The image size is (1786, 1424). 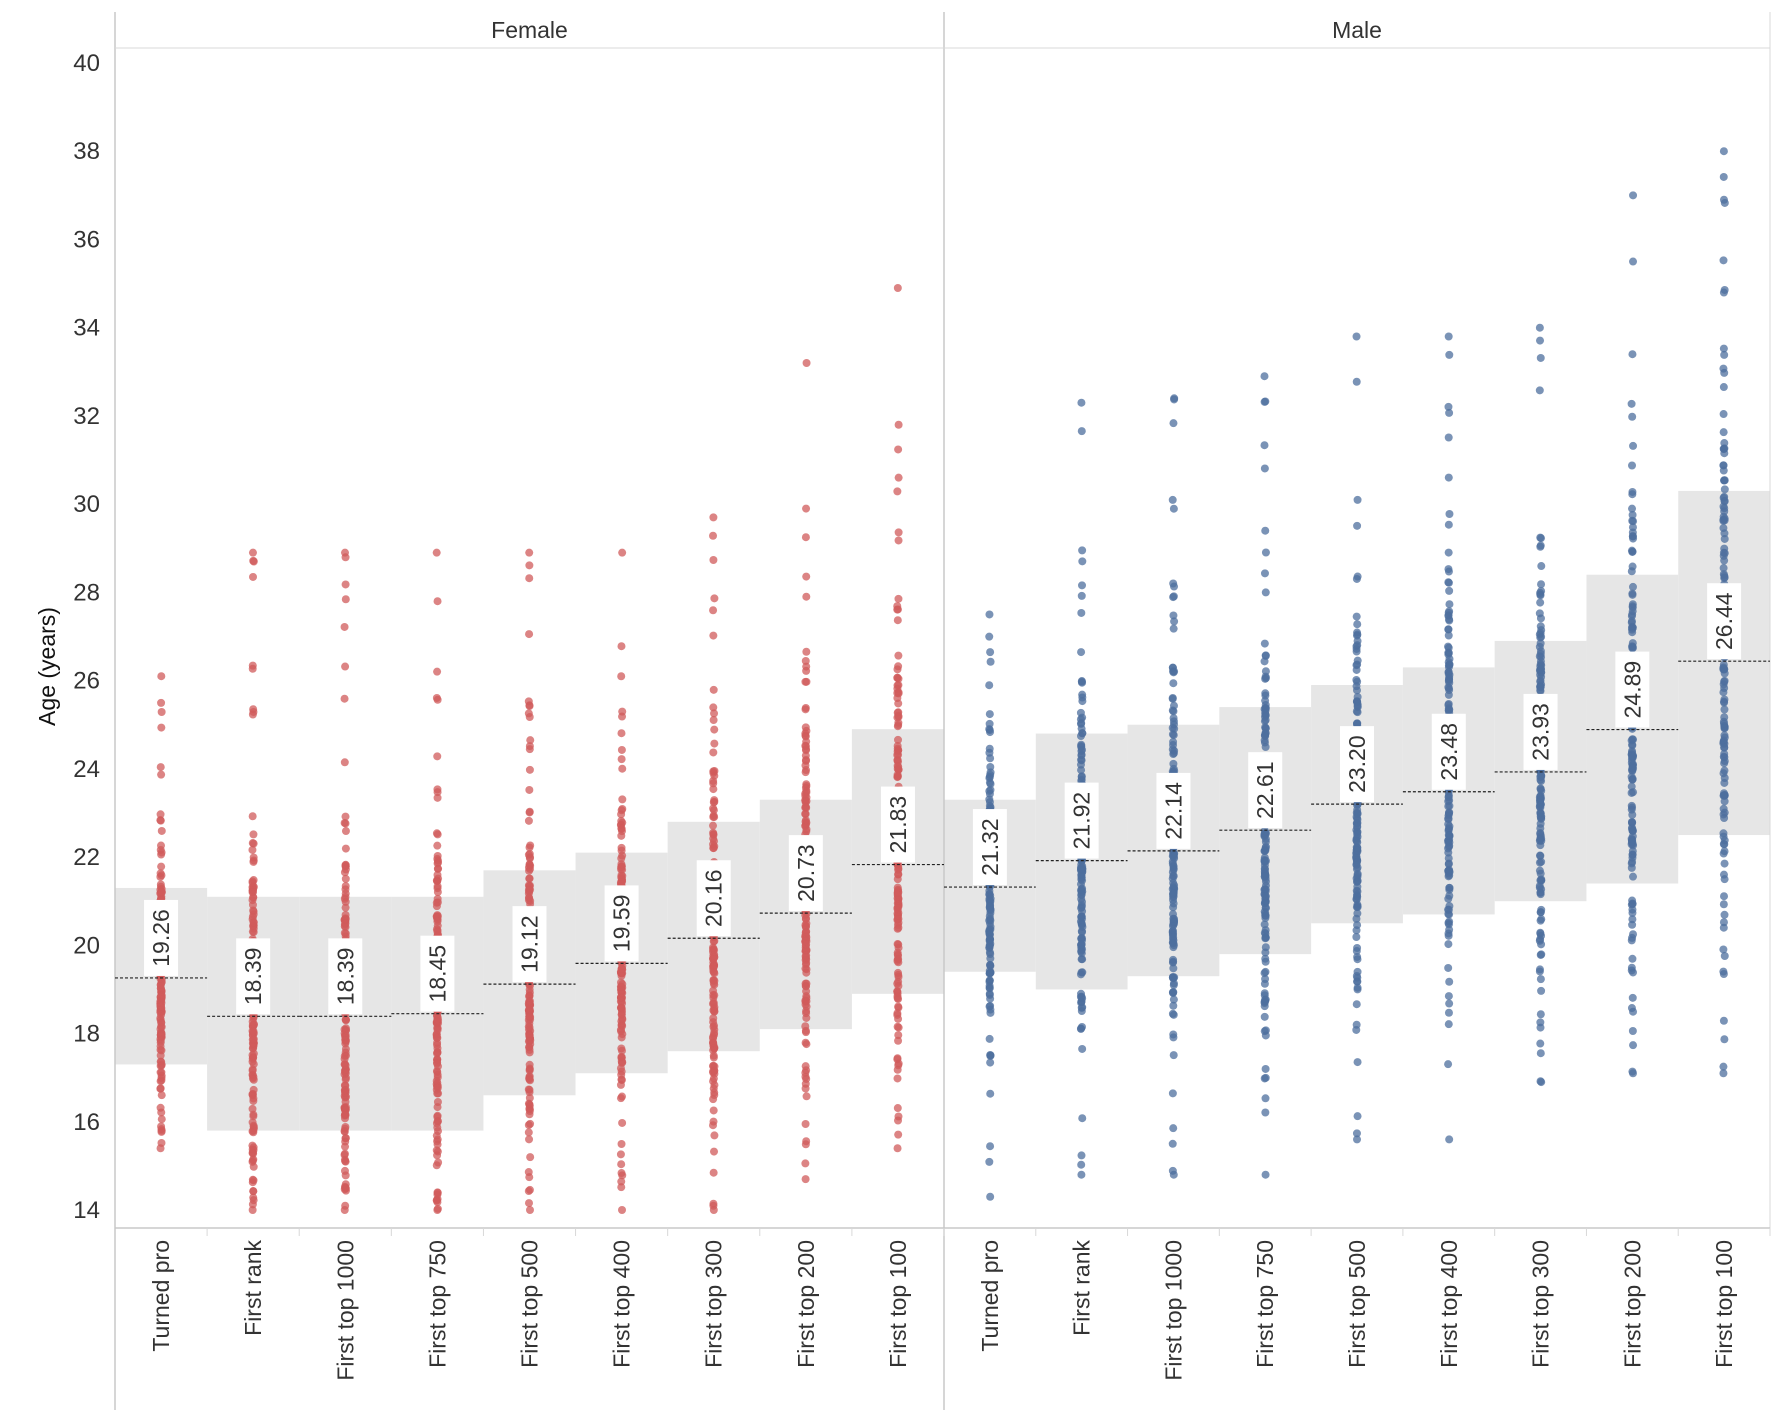 What do you see at coordinates (47, 666) in the screenshot?
I see `y-axis-label: Age (years)` at bounding box center [47, 666].